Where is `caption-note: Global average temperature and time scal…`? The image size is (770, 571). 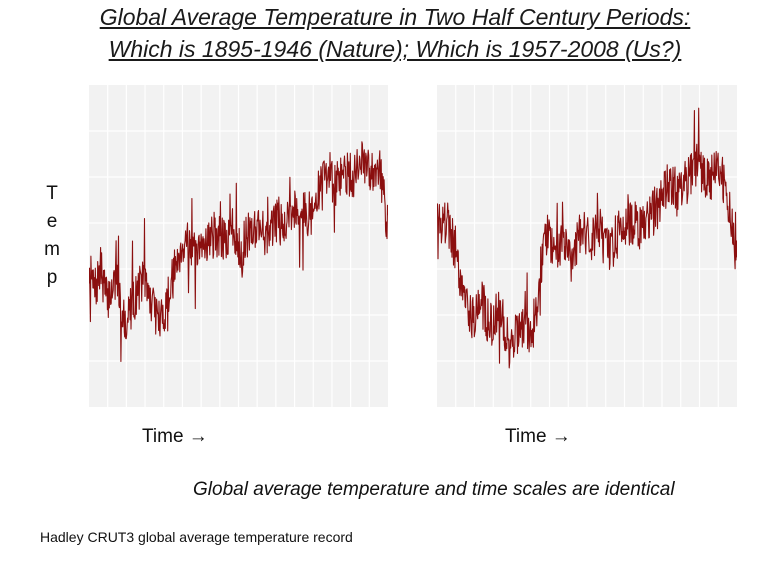 caption-note: Global average temperature and time scal… is located at coordinates (434, 489).